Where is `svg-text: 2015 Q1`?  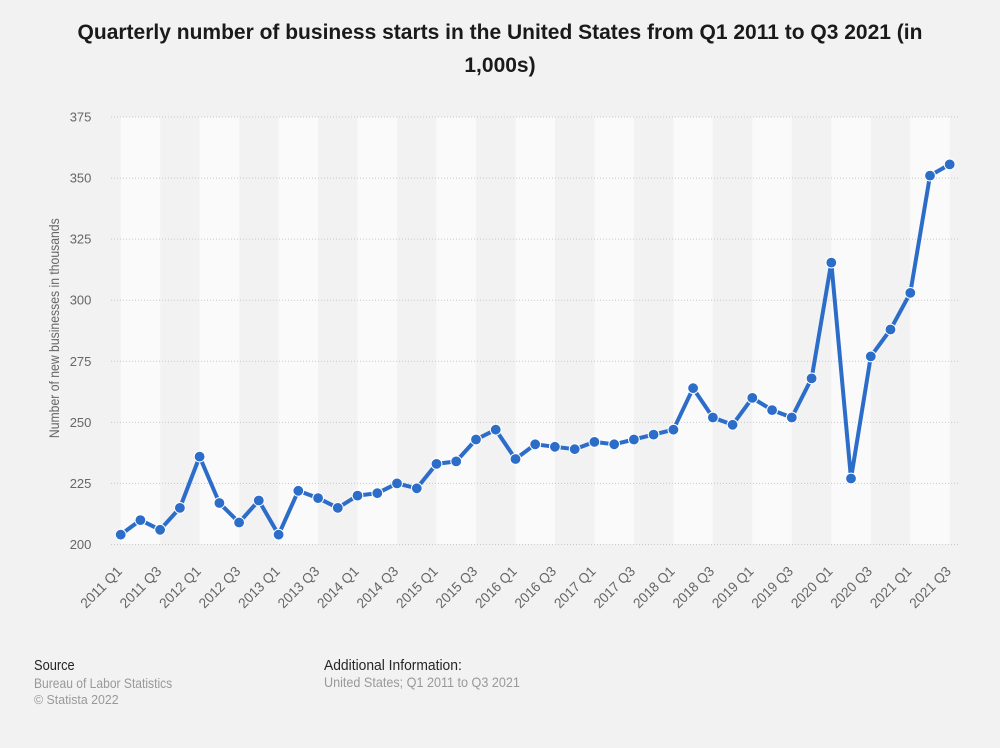
svg-text: 2015 Q1 is located at coordinates (417, 587).